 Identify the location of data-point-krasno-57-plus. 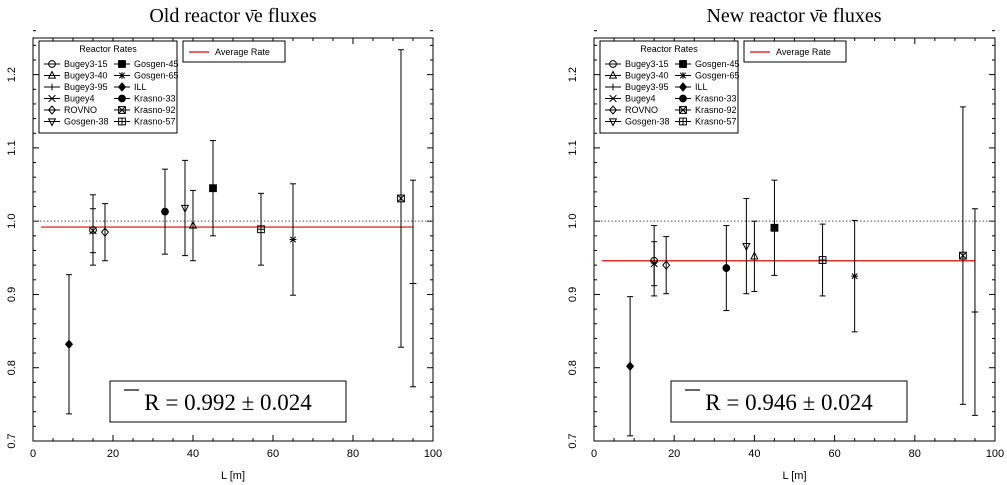
(822, 260).